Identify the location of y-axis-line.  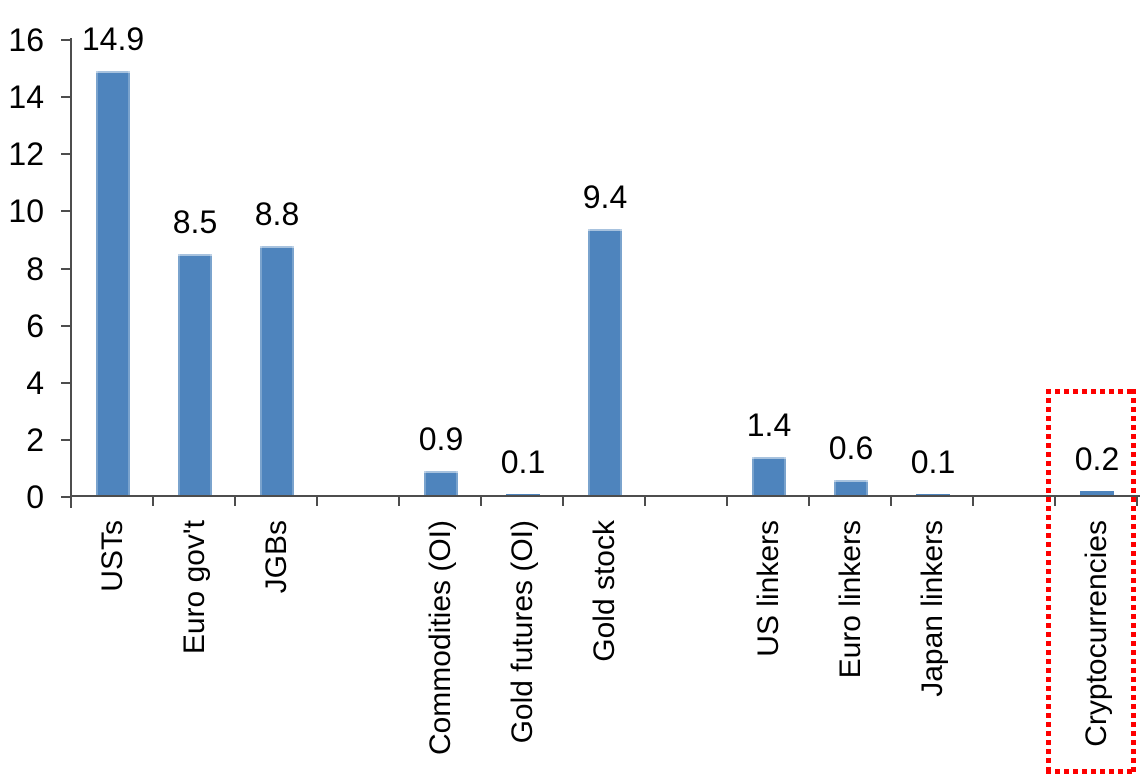
(71, 273).